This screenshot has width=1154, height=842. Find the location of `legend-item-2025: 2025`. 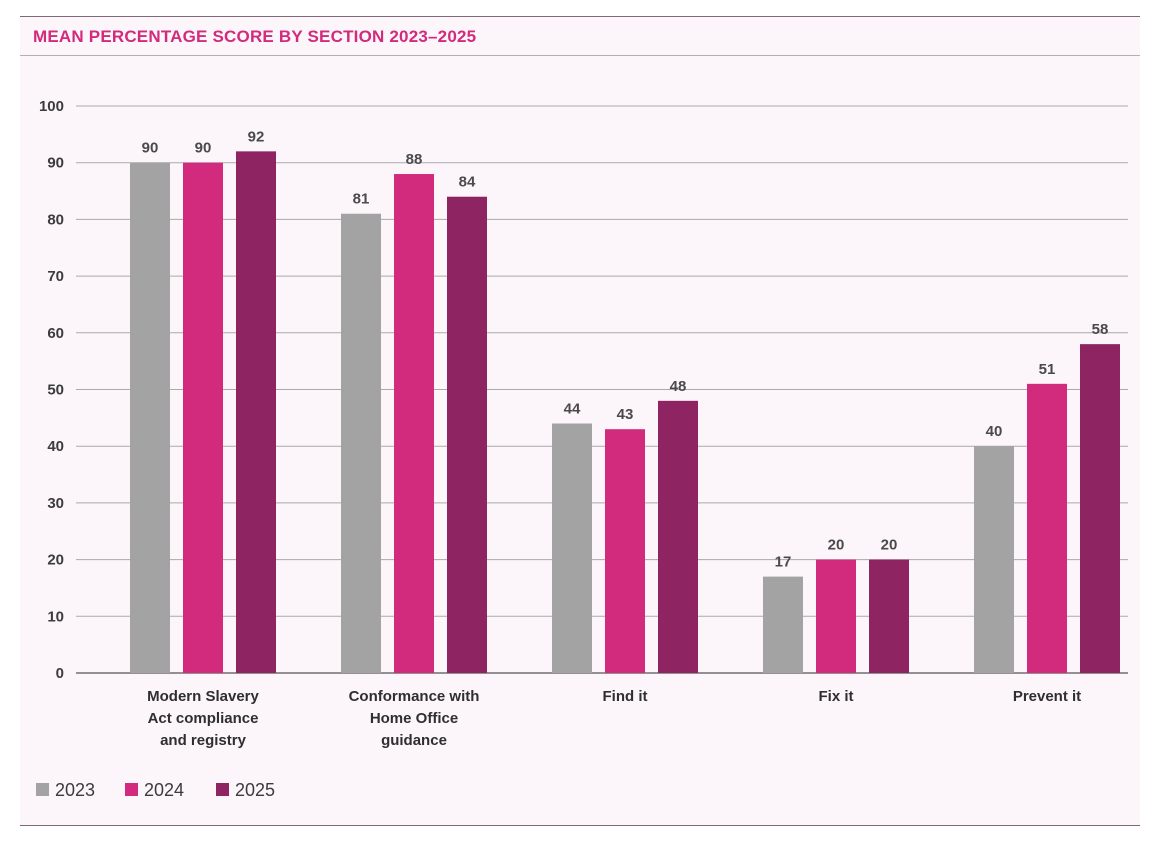

legend-item-2025: 2025 is located at coordinates (245, 790).